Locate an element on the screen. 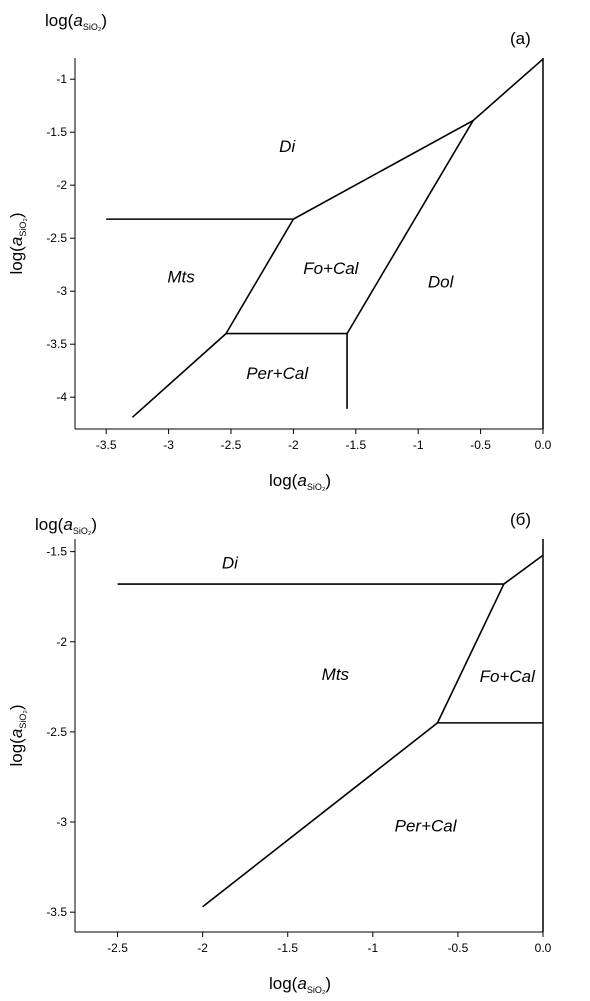  x-tick-label: -3.5 is located at coordinates (106, 445).